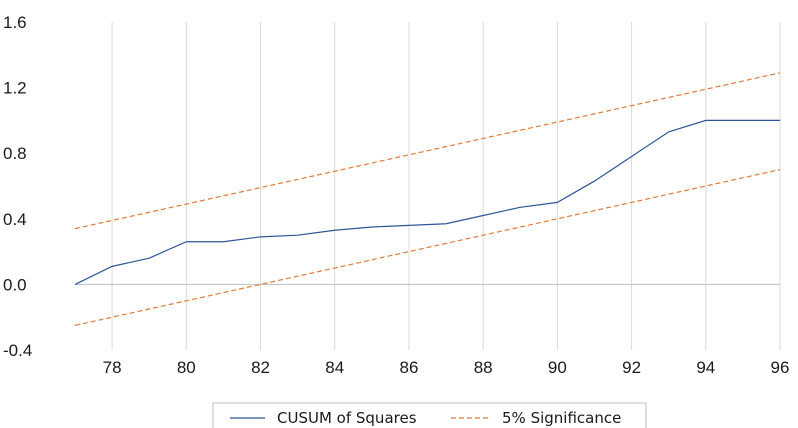 Image resolution: width=798 pixels, height=428 pixels. I want to click on x-tick-label: 84, so click(334, 367).